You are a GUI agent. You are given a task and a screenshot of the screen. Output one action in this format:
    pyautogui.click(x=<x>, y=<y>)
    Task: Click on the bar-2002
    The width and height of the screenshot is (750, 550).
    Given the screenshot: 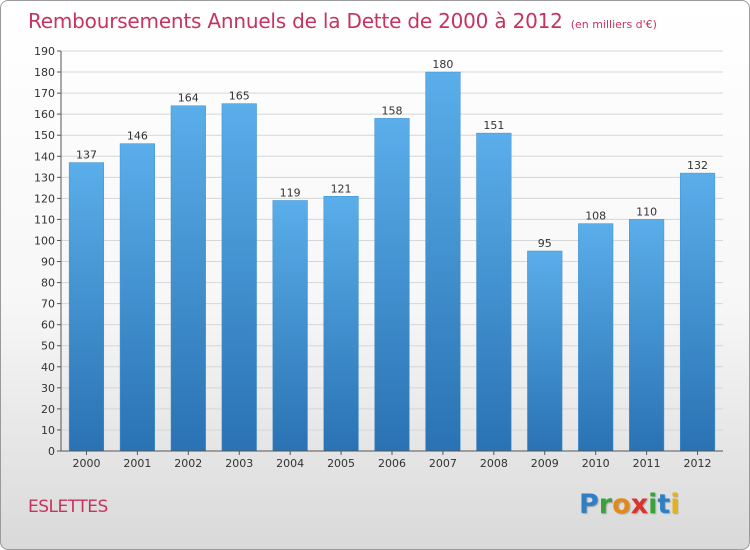 What is the action you would take?
    pyautogui.click(x=188, y=278)
    